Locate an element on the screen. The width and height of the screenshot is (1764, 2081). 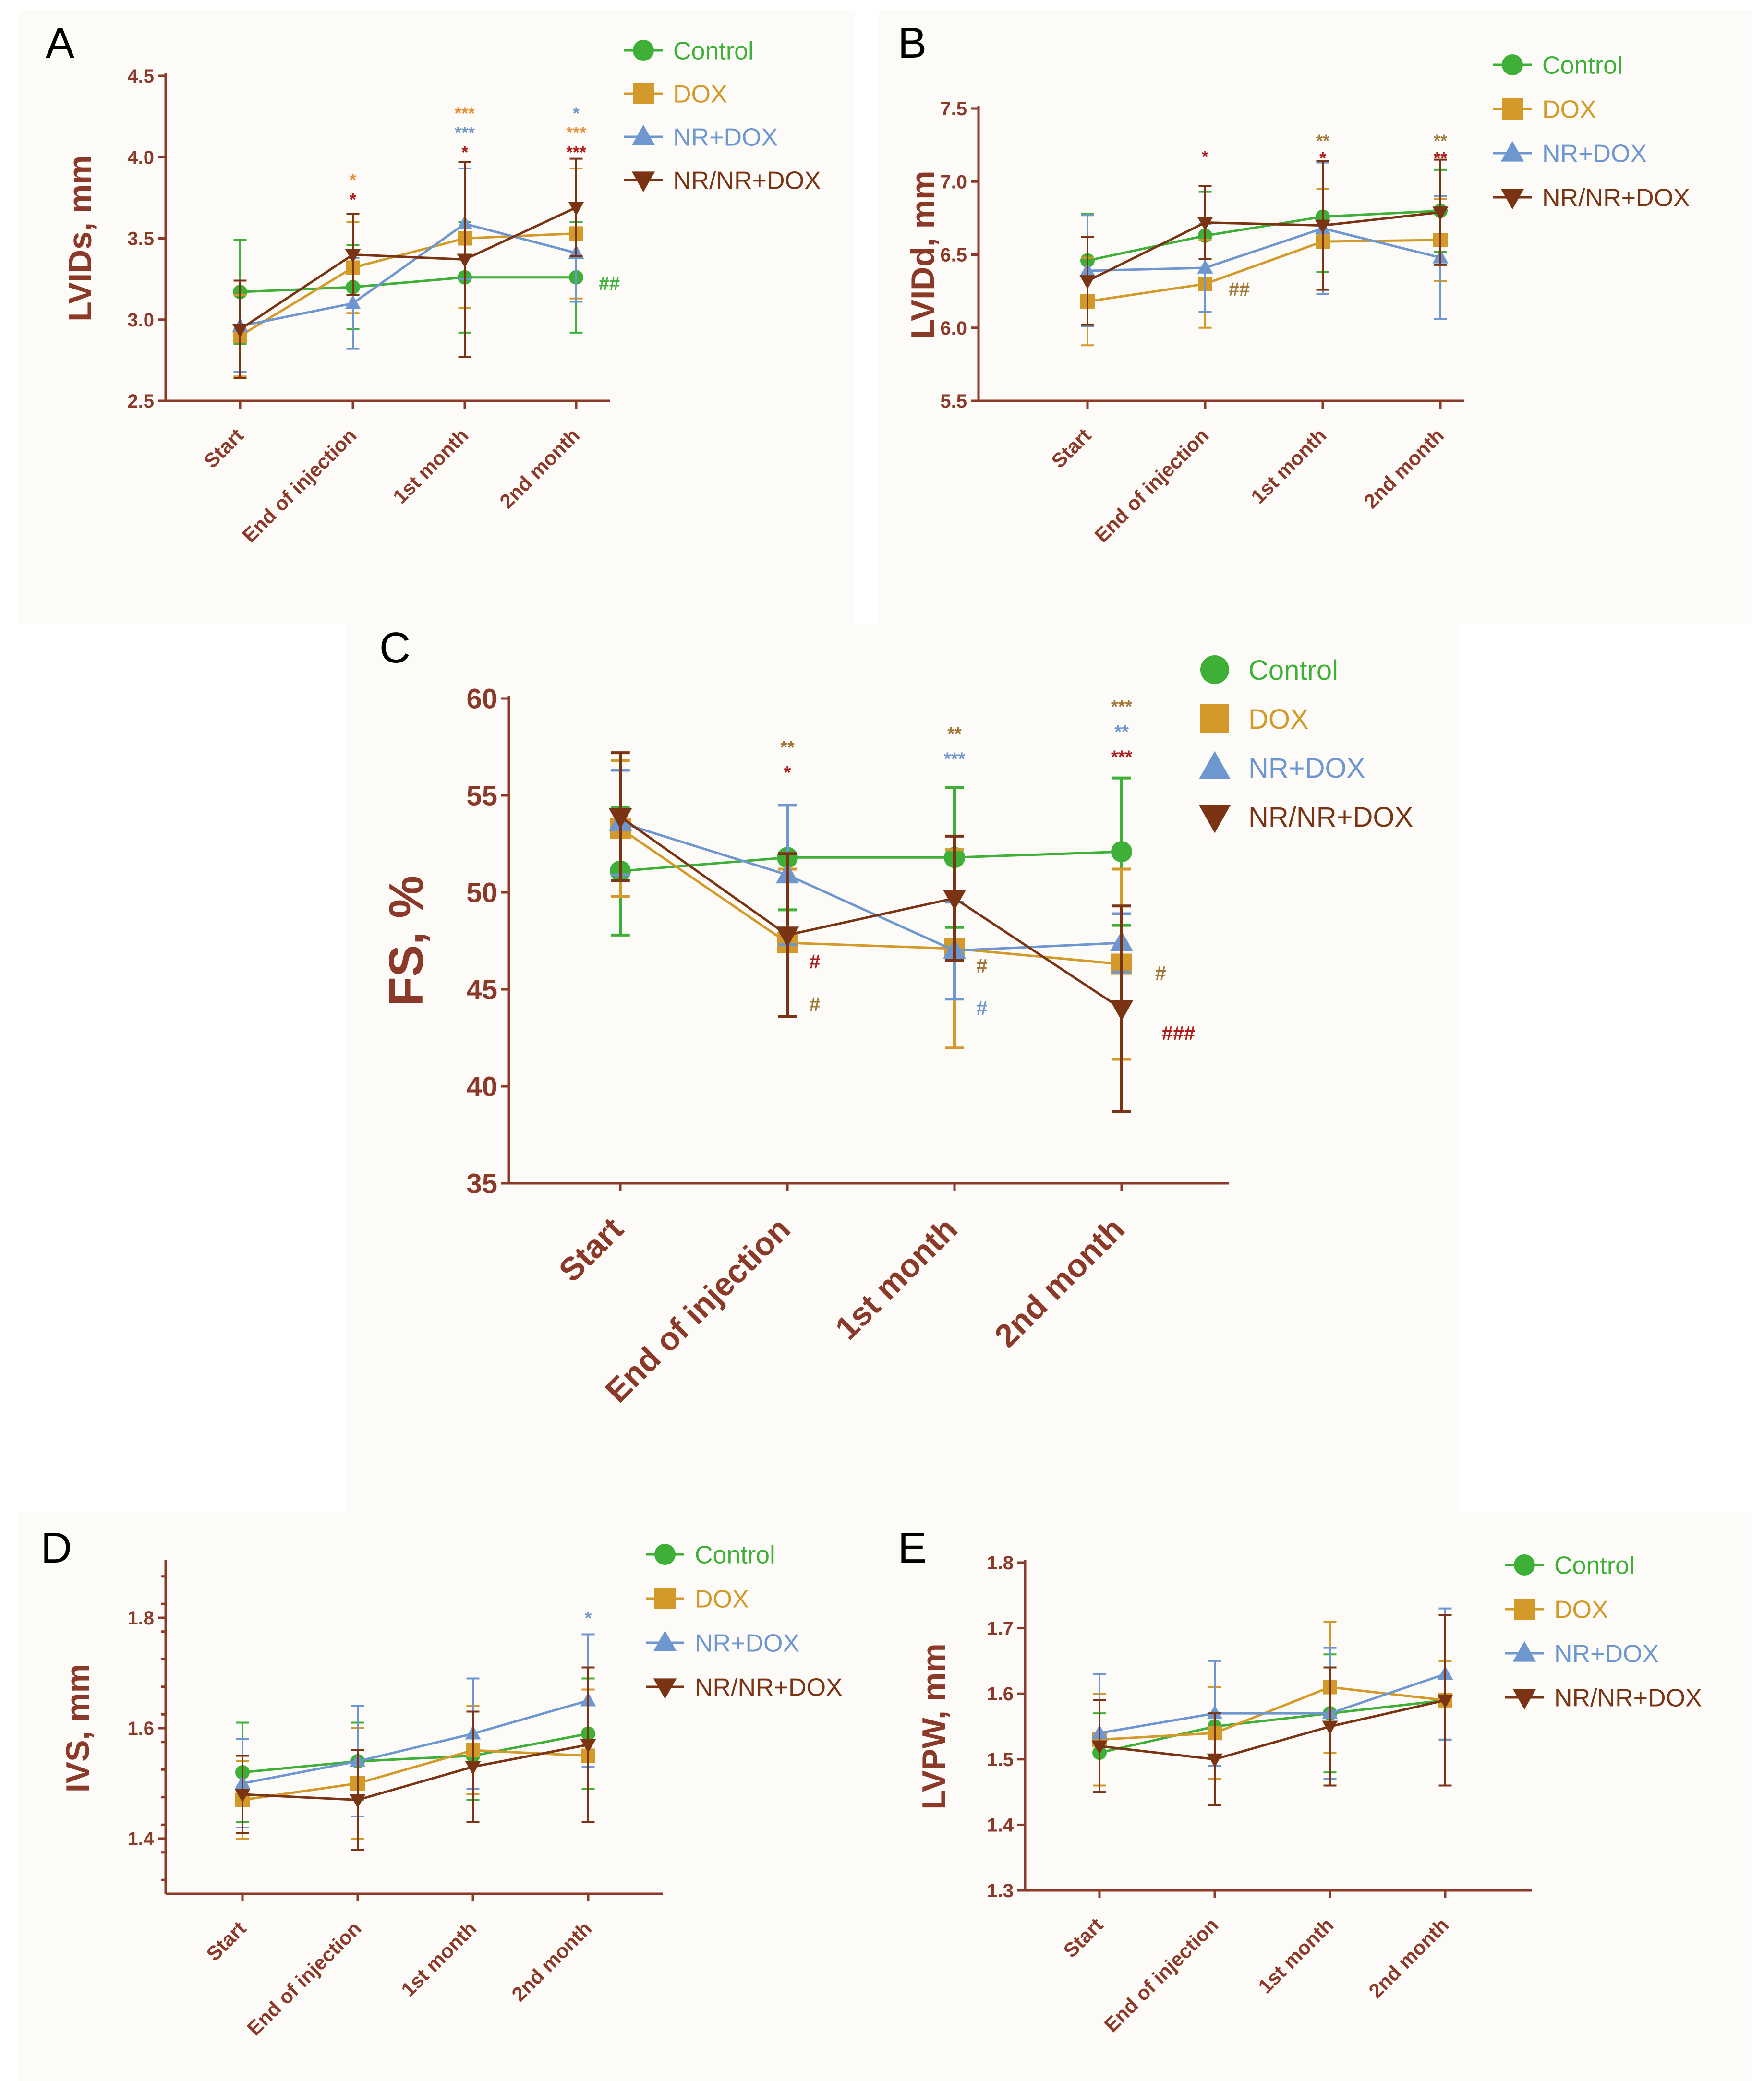
panel-letter: B is located at coordinates (912, 43).